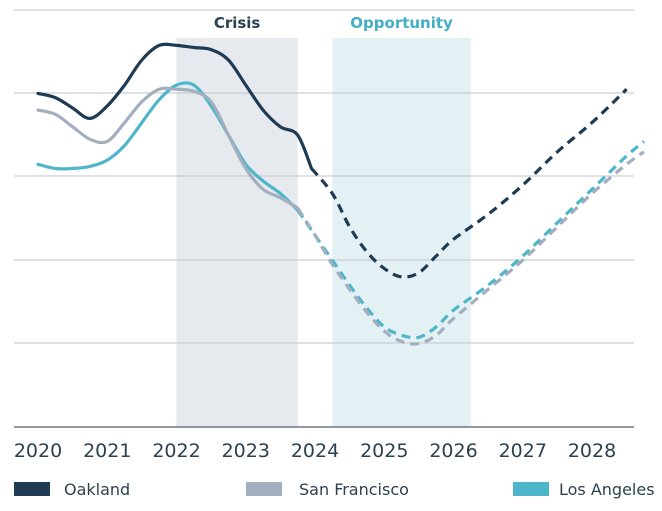  I want to click on legend-label-san-francisco: San Francisco, so click(354, 489).